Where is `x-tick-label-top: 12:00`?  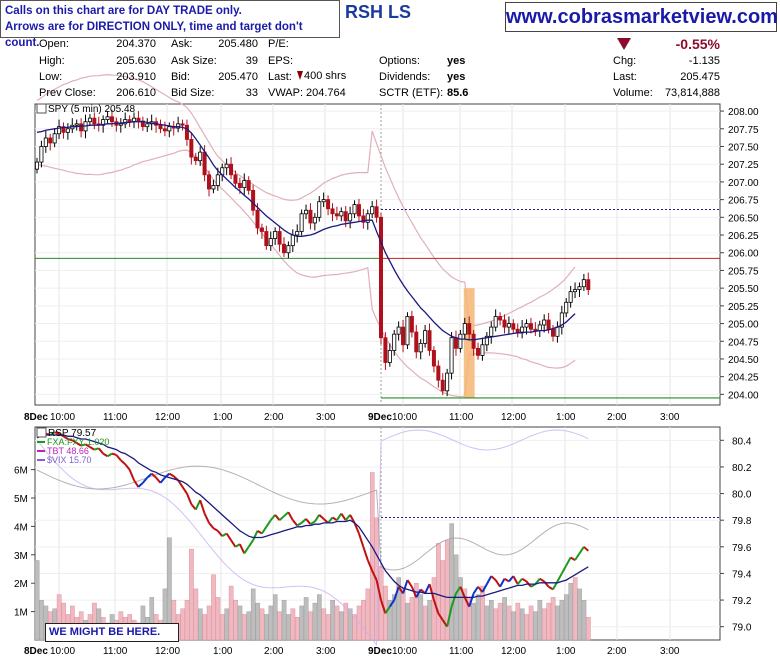
x-tick-label-top: 12:00 is located at coordinates (513, 417).